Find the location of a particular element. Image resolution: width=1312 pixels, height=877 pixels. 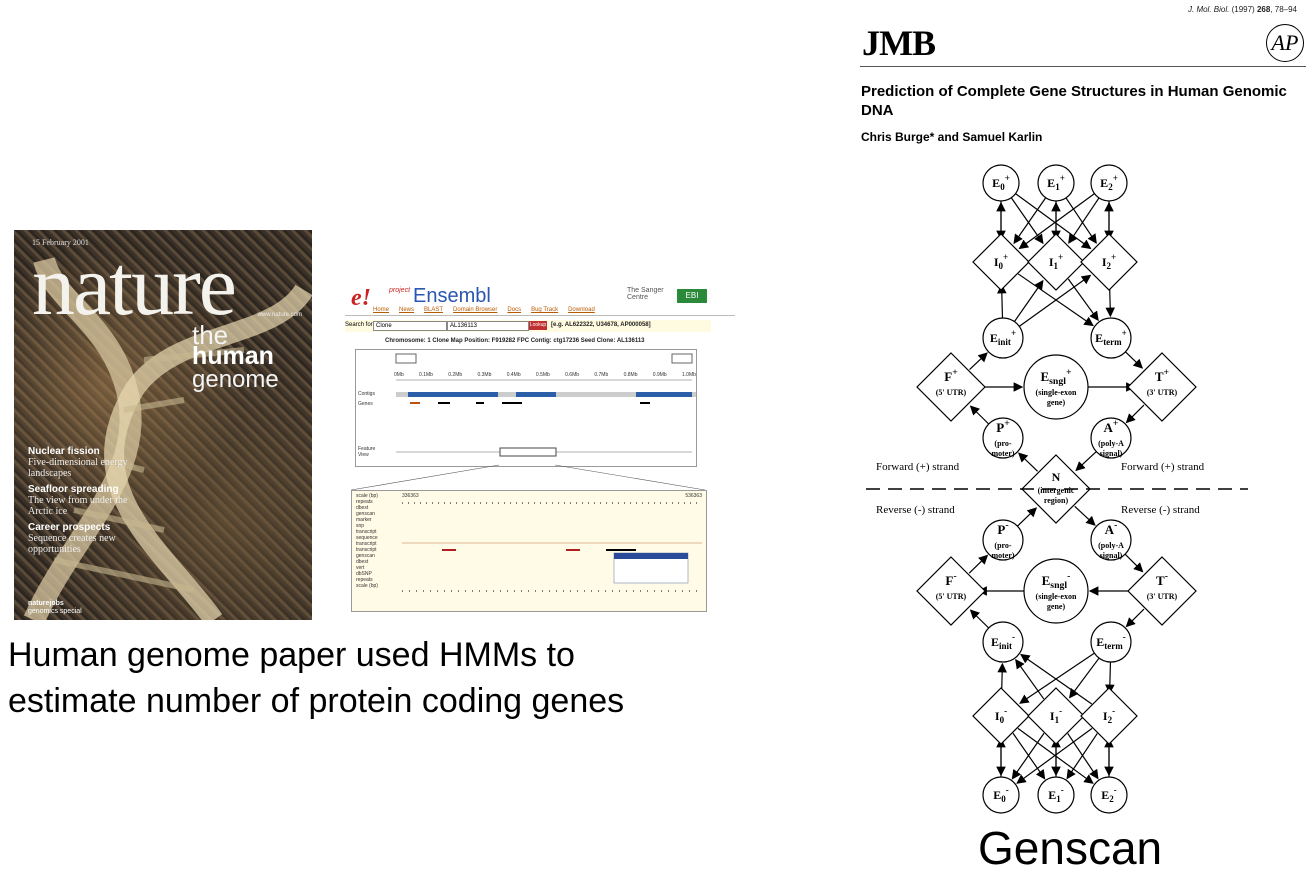

state-label: P- is located at coordinates (1002, 528).